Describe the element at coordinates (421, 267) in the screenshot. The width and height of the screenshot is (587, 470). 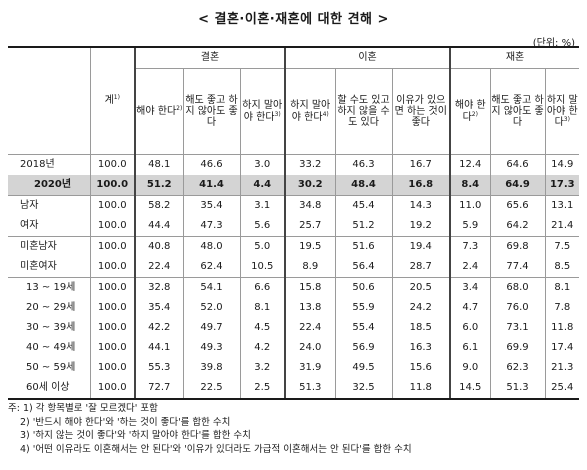
I see `table-cell: 28.7` at that location.